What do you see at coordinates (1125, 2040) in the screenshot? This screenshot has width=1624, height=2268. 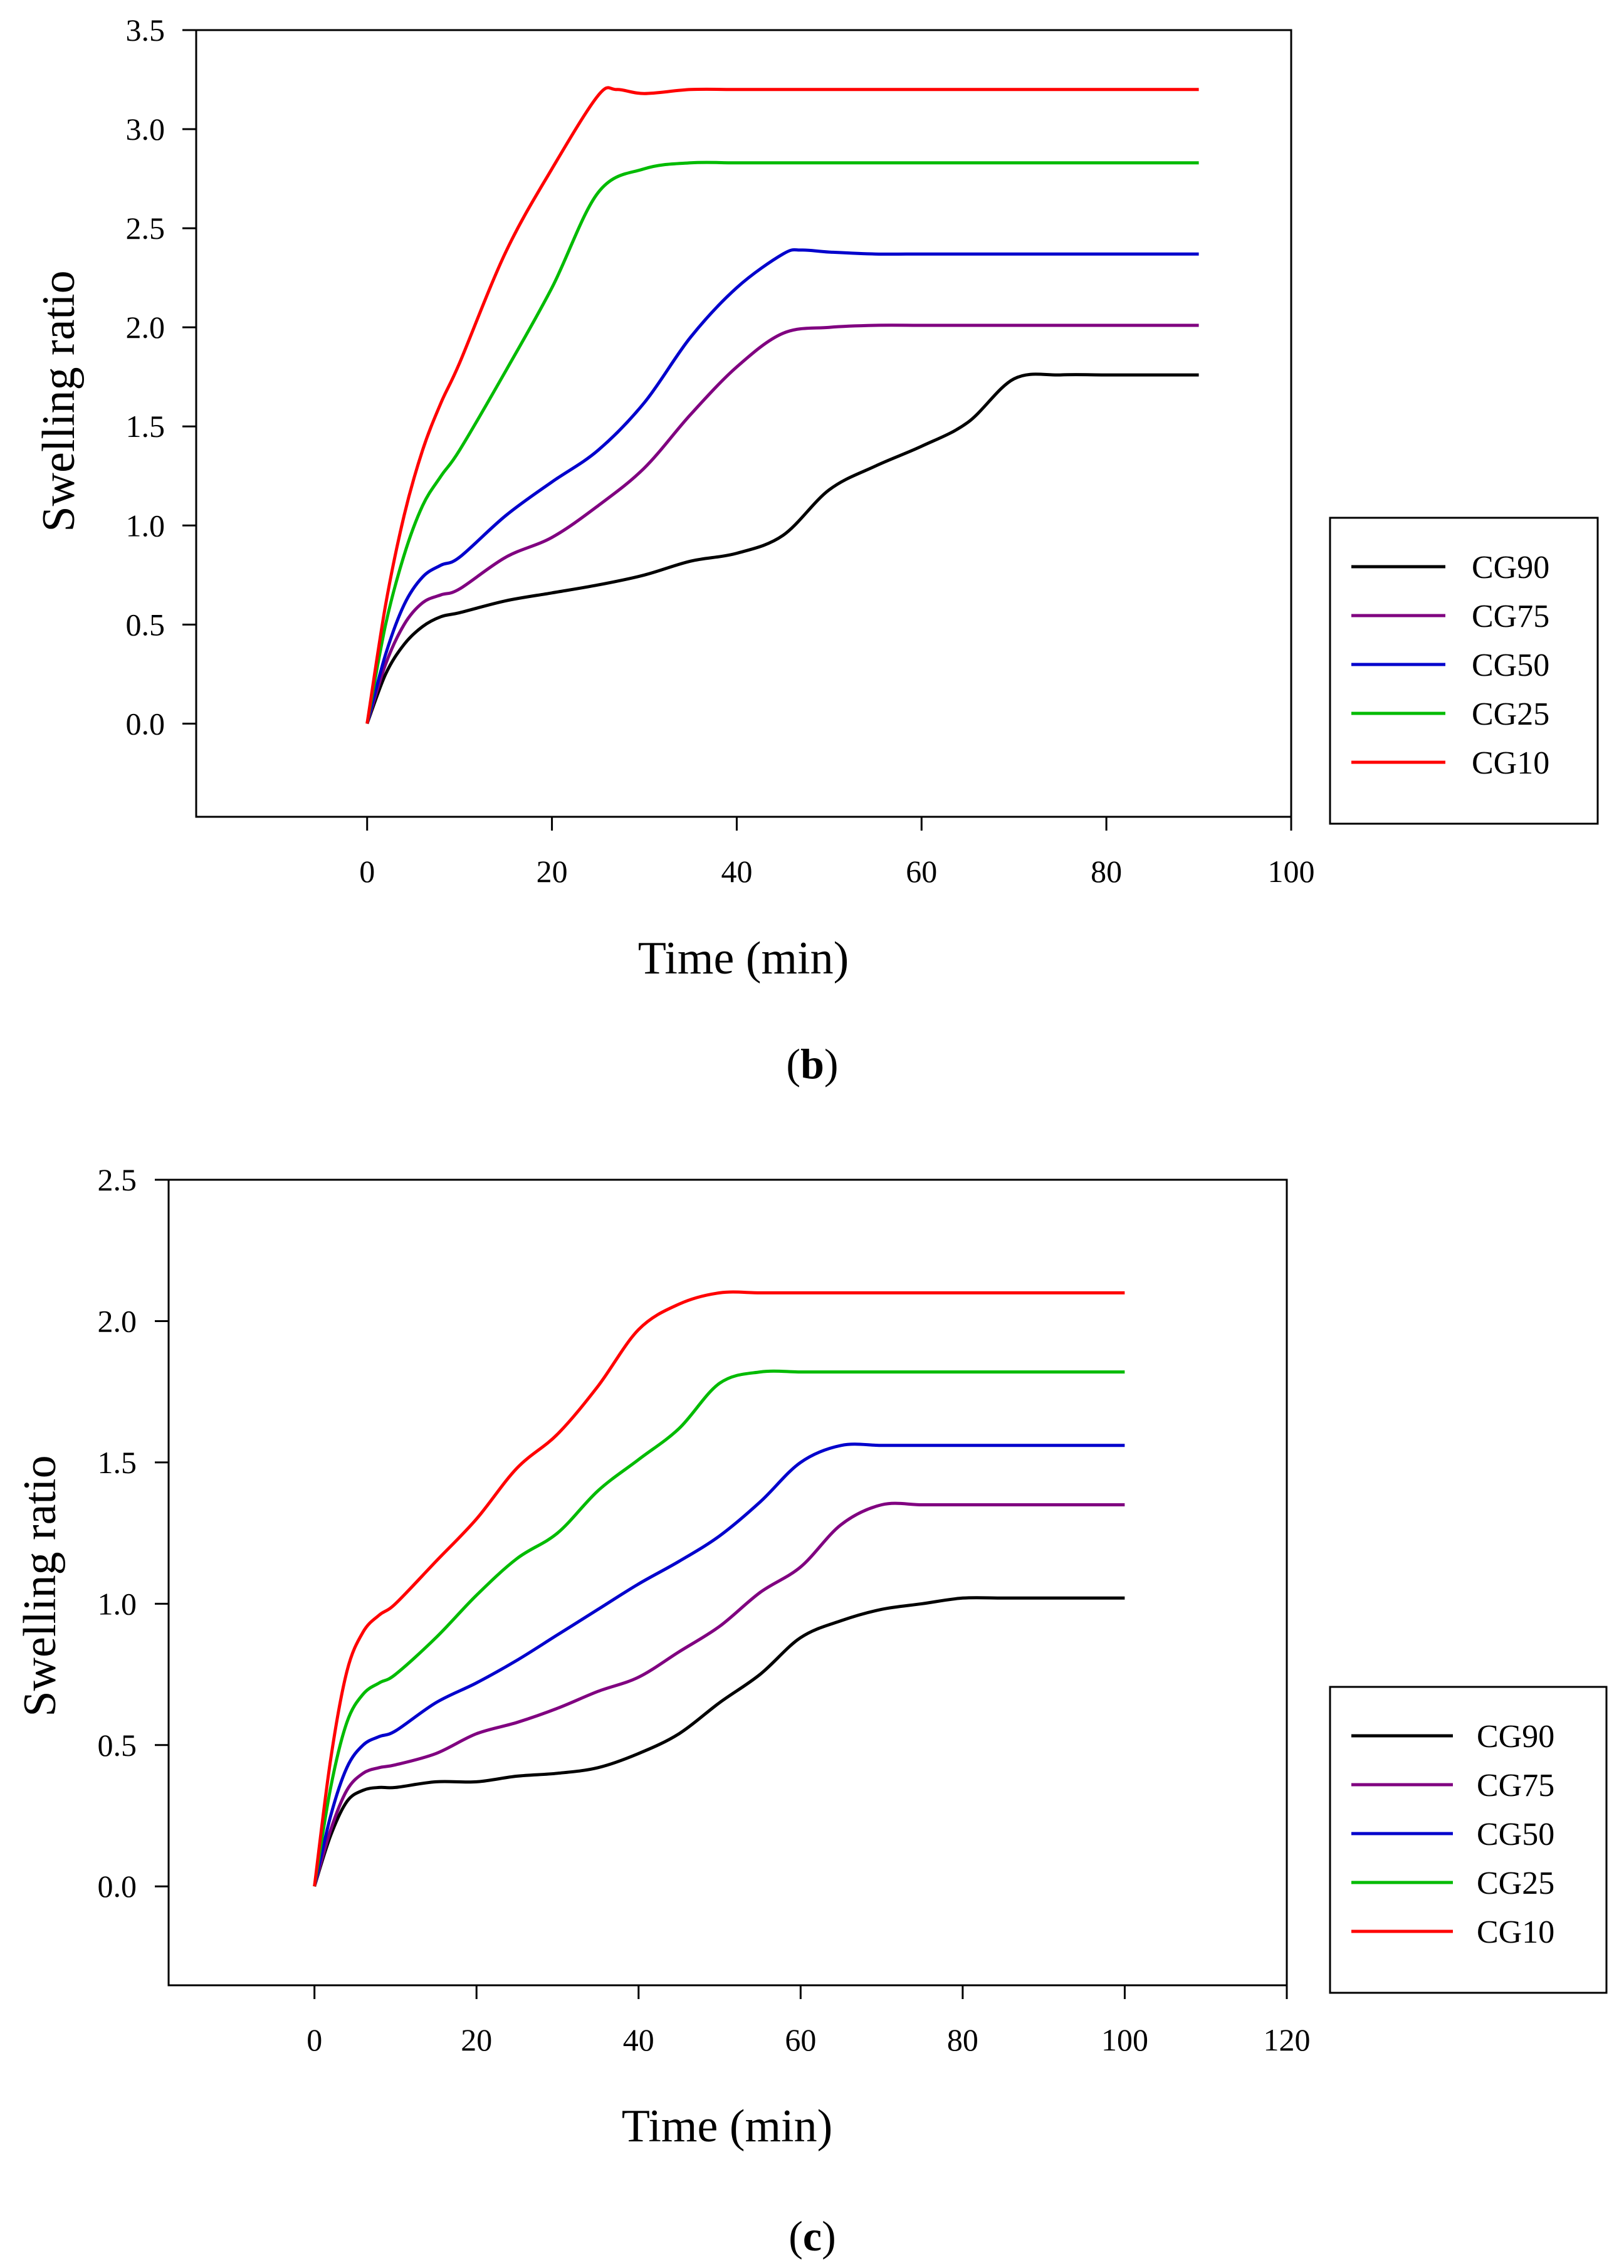 I see `xtick-c-5: 100` at bounding box center [1125, 2040].